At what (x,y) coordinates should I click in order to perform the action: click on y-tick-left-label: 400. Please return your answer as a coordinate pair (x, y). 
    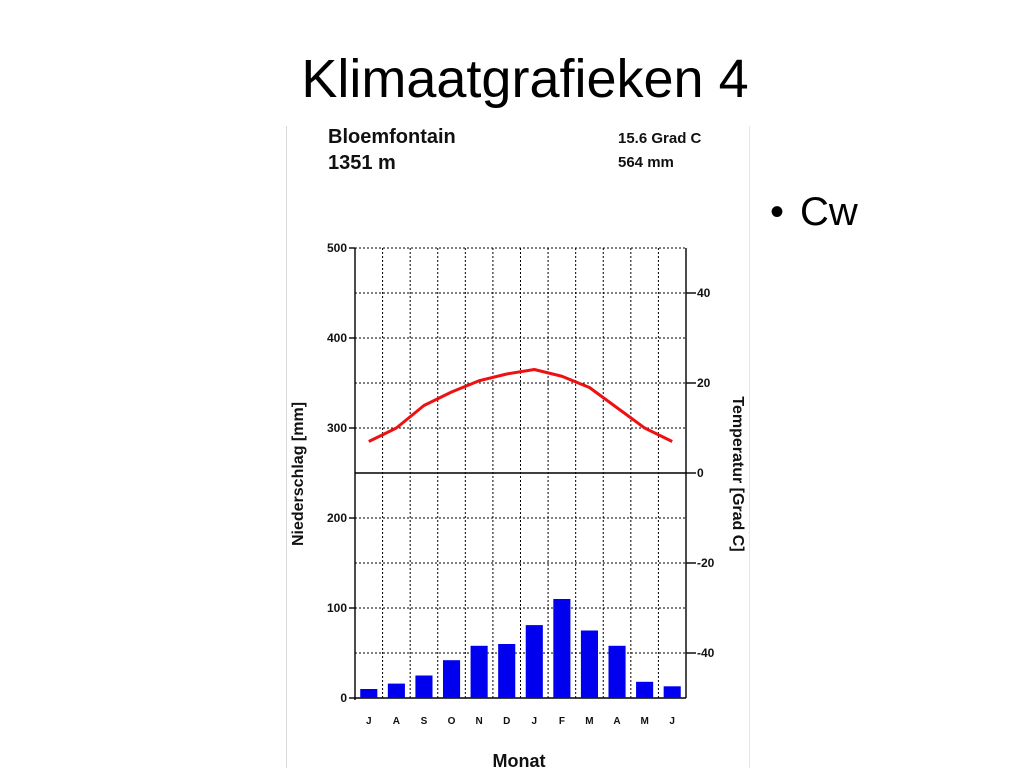
    Looking at the image, I should click on (337, 338).